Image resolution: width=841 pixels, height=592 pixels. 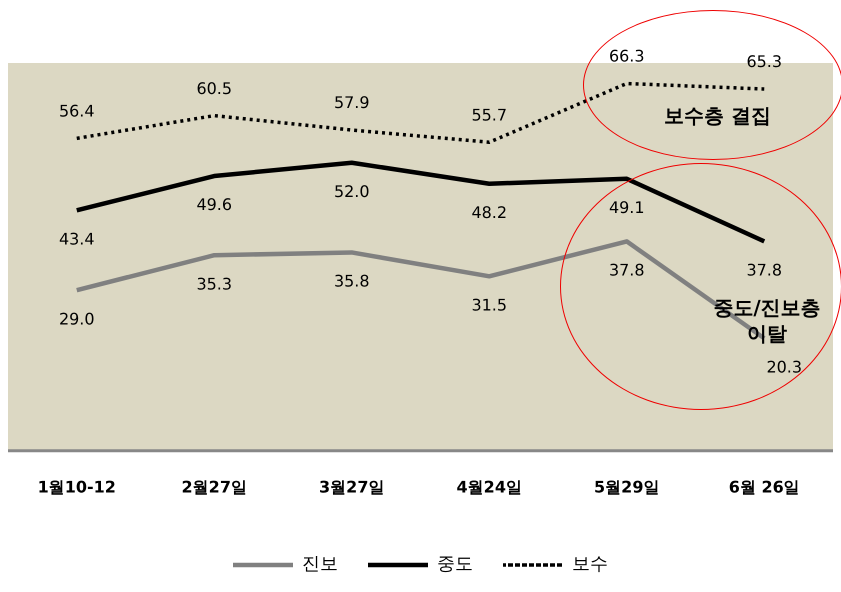 I want to click on x-tick-label: 2월27일, so click(x=214, y=487).